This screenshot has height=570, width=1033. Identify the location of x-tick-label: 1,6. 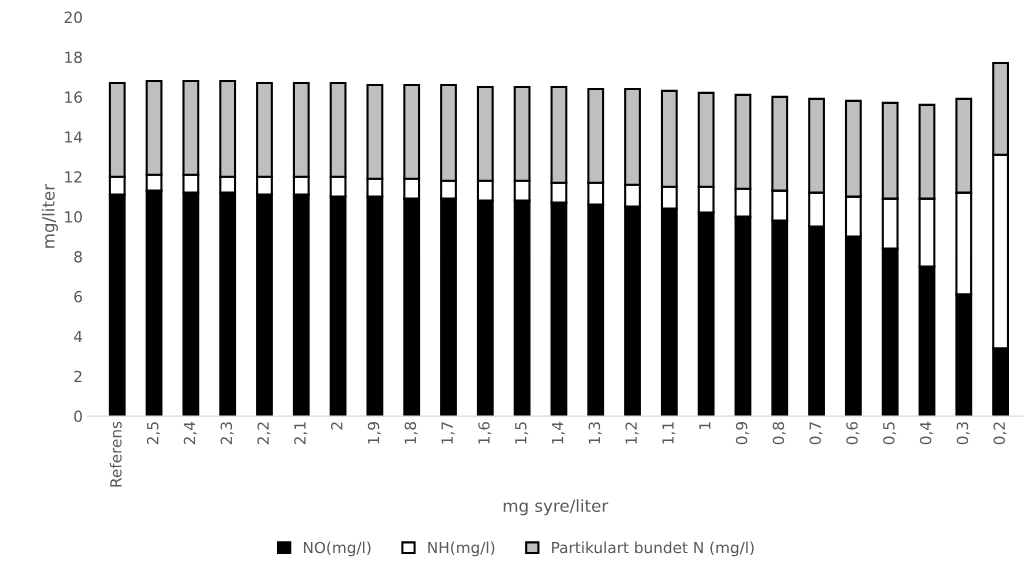
(485, 432).